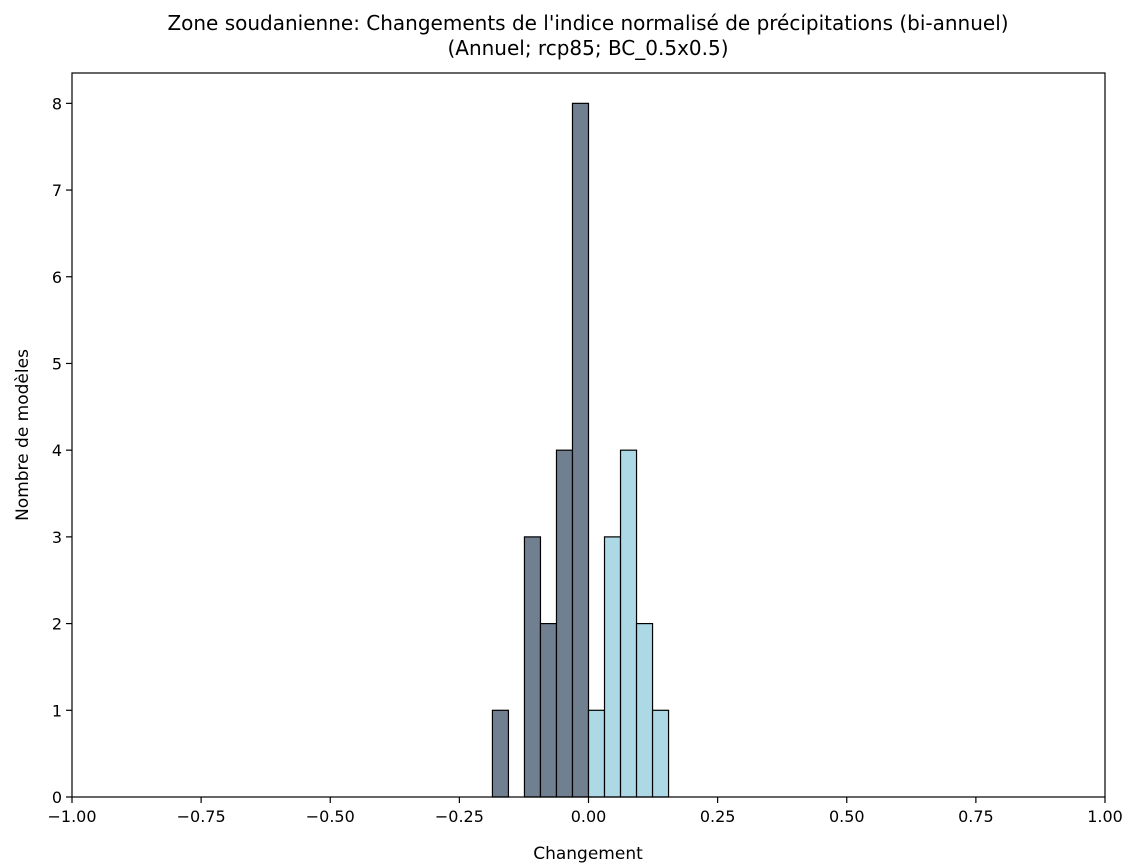 The image size is (1132, 865). Describe the element at coordinates (57, 537) in the screenshot. I see `y-tick-label: 3` at that location.